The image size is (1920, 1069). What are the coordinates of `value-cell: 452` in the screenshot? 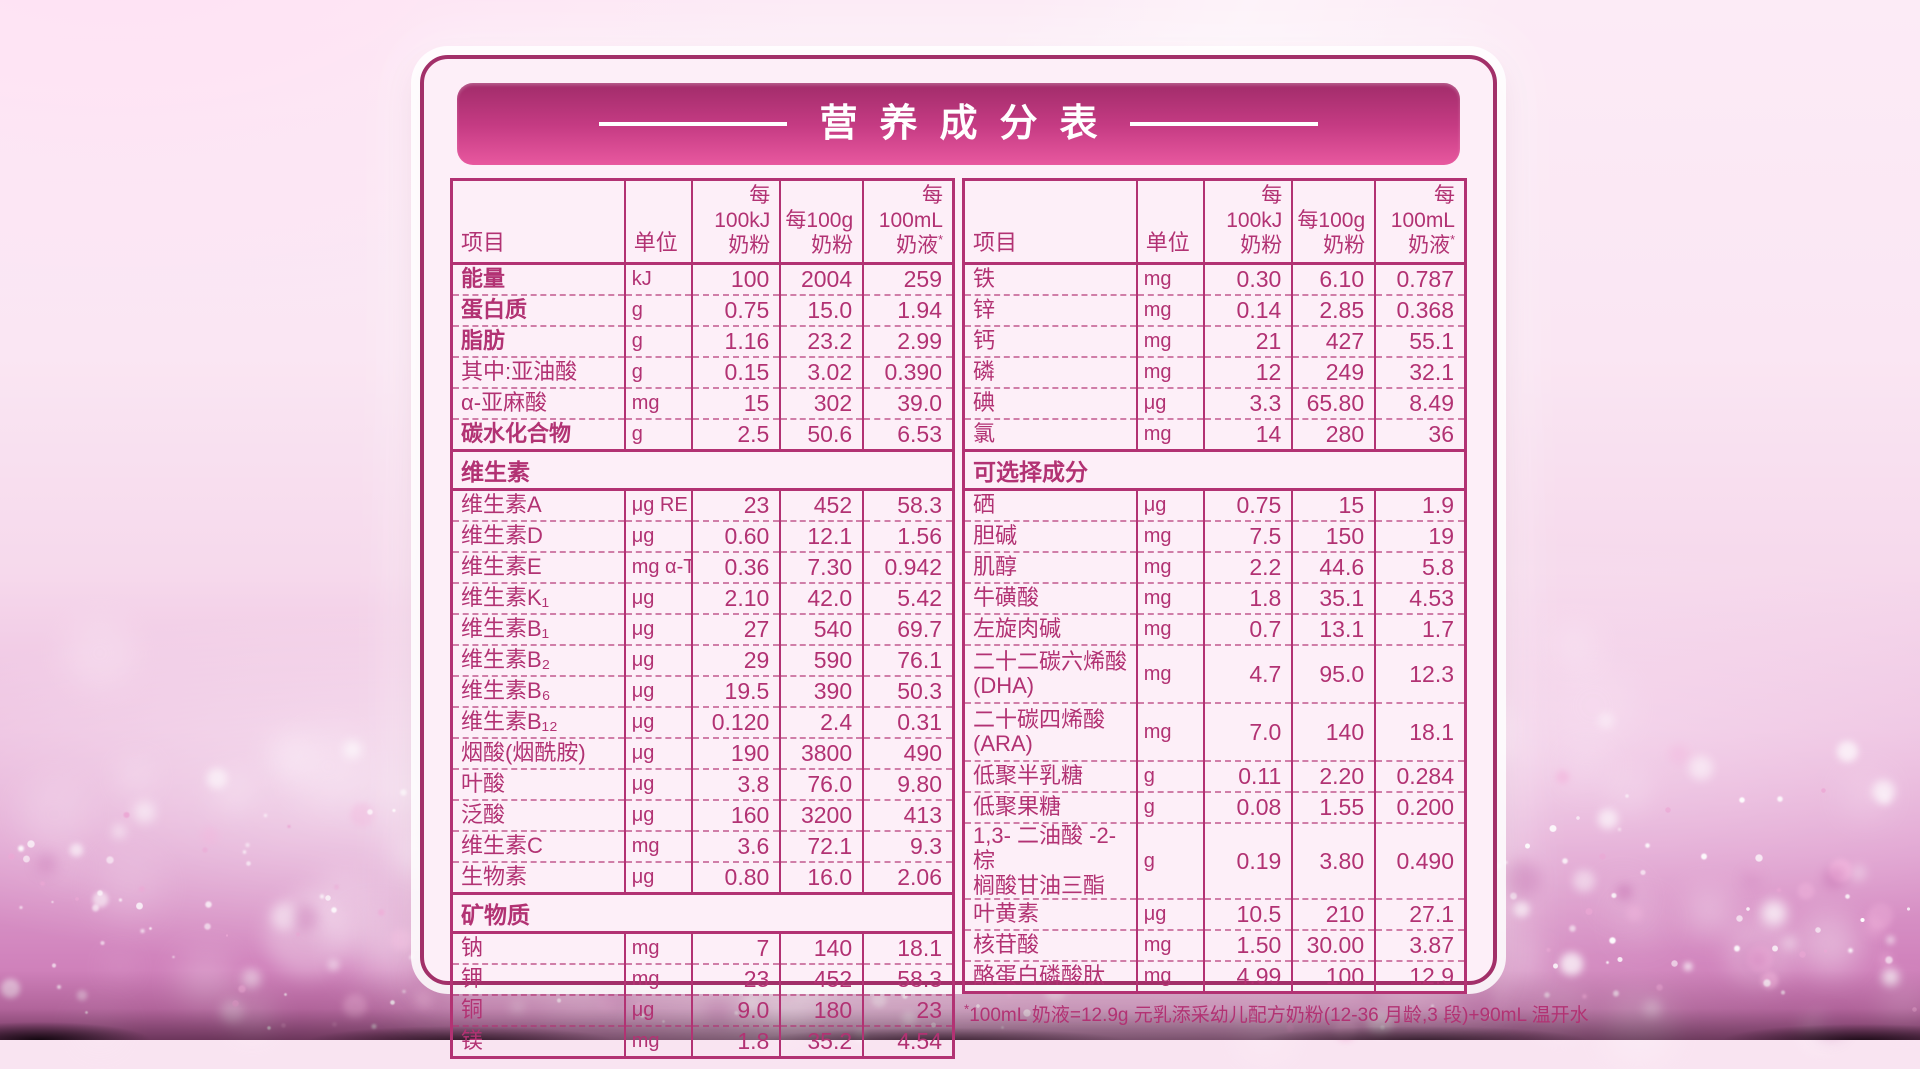 It's located at (821, 980).